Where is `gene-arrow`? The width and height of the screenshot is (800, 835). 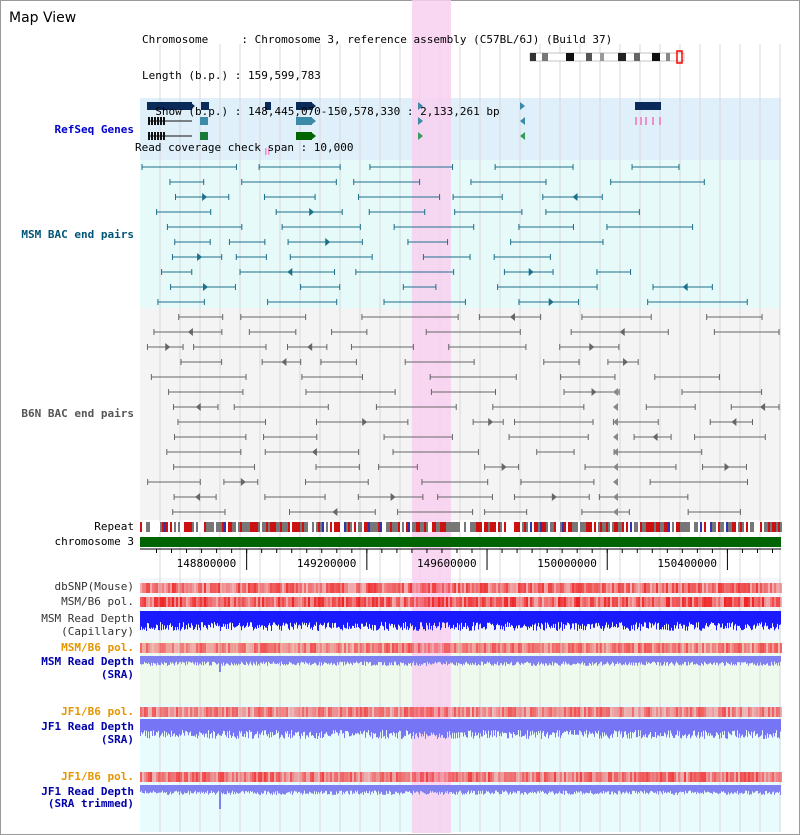 gene-arrow is located at coordinates (335, 512).